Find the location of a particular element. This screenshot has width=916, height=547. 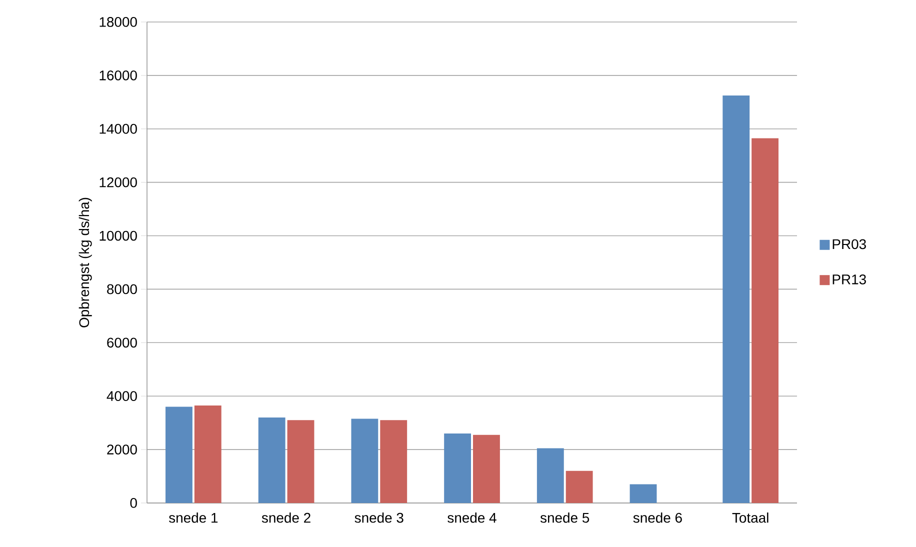

x-tick-label: Totaal is located at coordinates (750, 517).